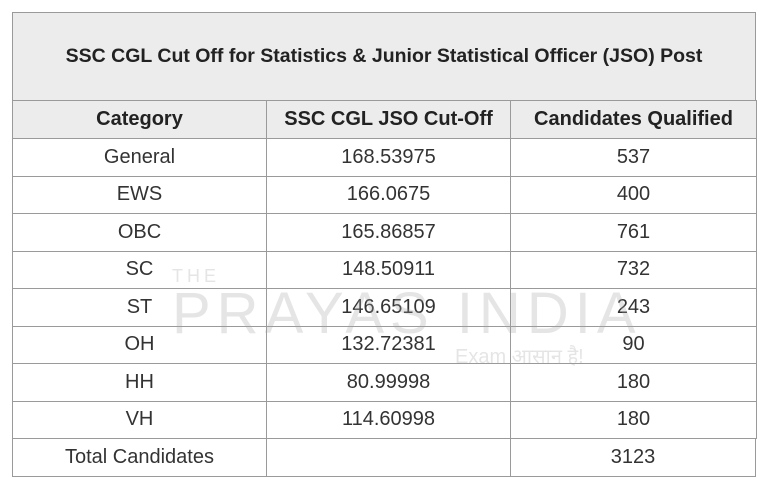 This screenshot has width=768, height=489. I want to click on table-cell: VH, so click(139, 419).